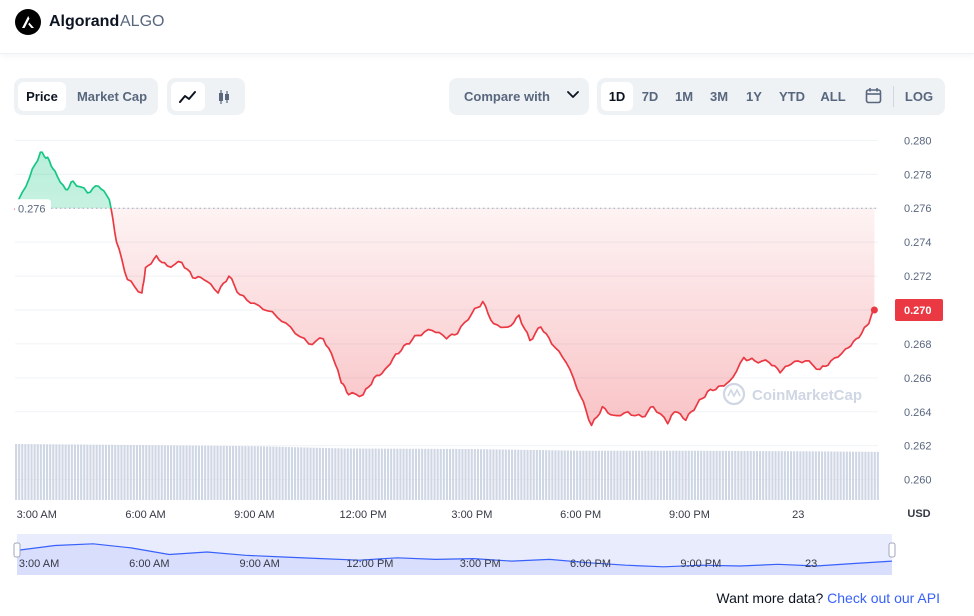 The width and height of the screenshot is (974, 616). I want to click on candlestick-button, so click(224, 96).